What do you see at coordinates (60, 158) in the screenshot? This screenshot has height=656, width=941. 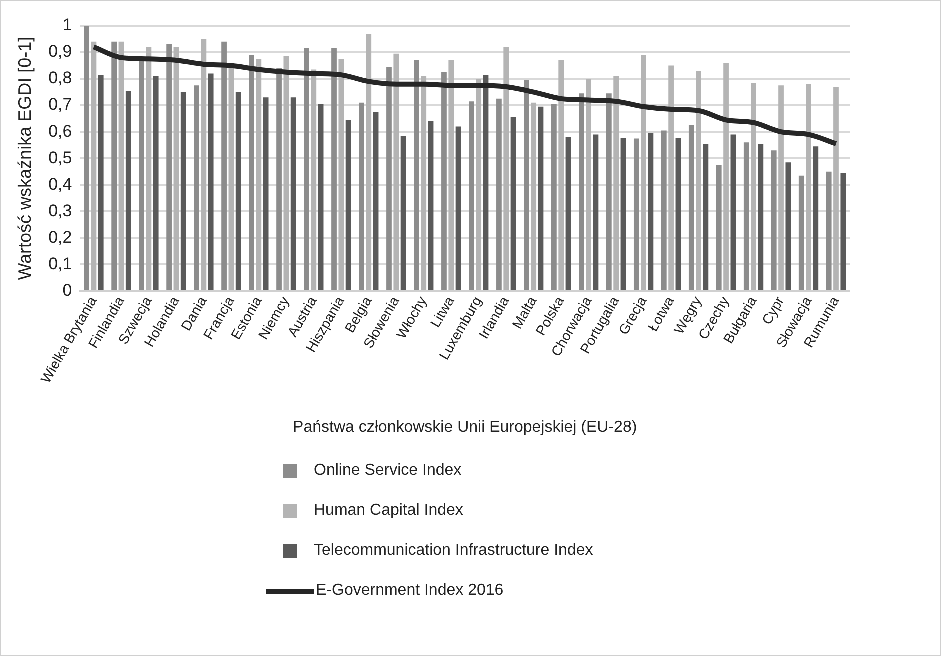 I see `y-tick-label: 0,5` at bounding box center [60, 158].